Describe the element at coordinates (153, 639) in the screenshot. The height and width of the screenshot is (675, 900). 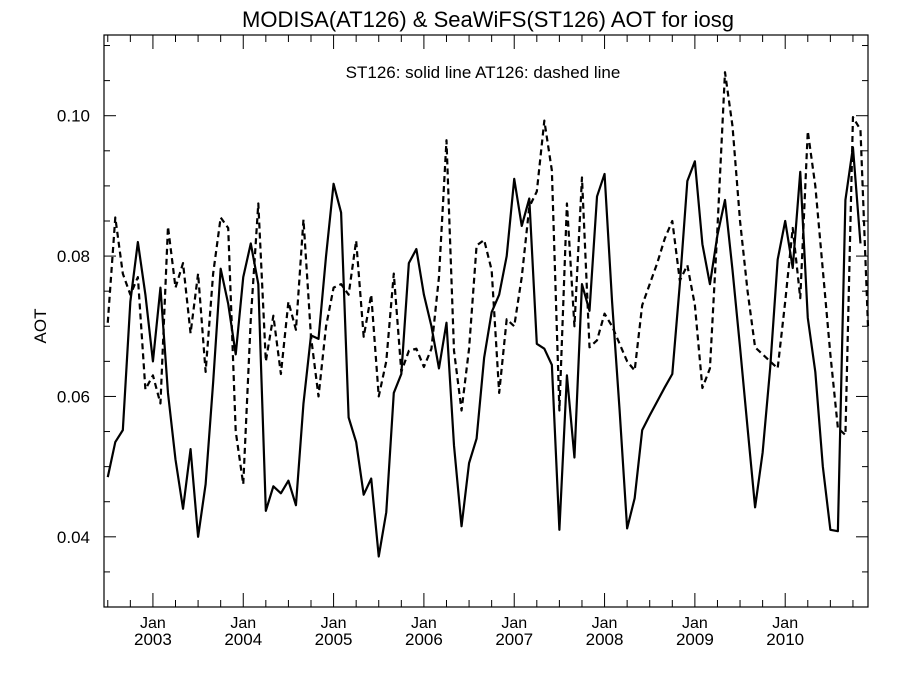
I see `x-tick-label-year: 2003` at that location.